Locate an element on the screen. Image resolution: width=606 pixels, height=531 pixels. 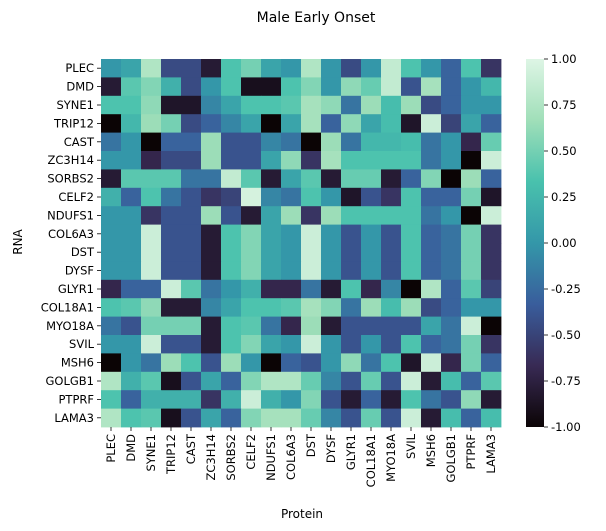
x-tick-label: SYNE1 is located at coordinates (151, 453).